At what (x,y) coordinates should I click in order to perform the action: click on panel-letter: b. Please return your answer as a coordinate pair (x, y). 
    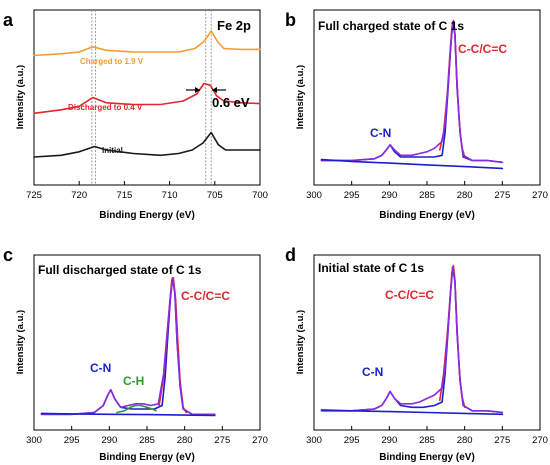
    Looking at the image, I should click on (290, 20).